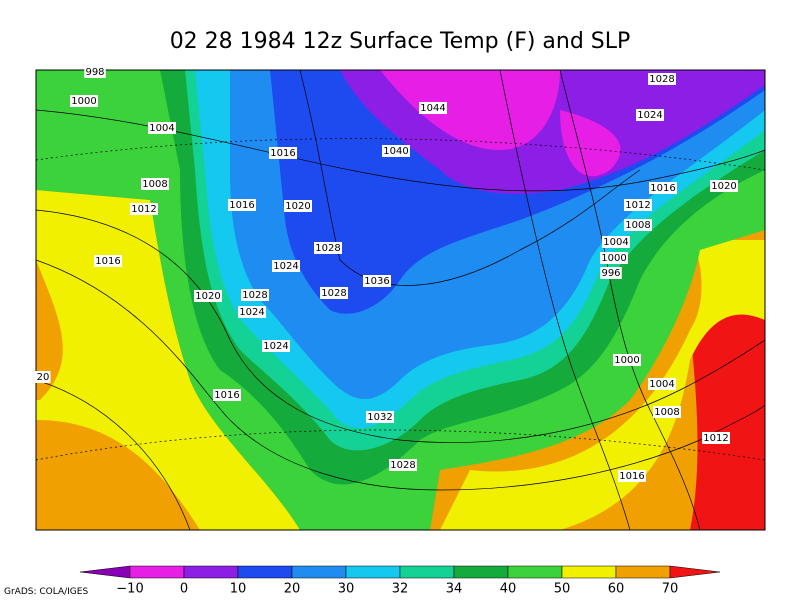 This screenshot has width=800, height=600. Describe the element at coordinates (616, 589) in the screenshot. I see `colorbar-label: 60` at that location.